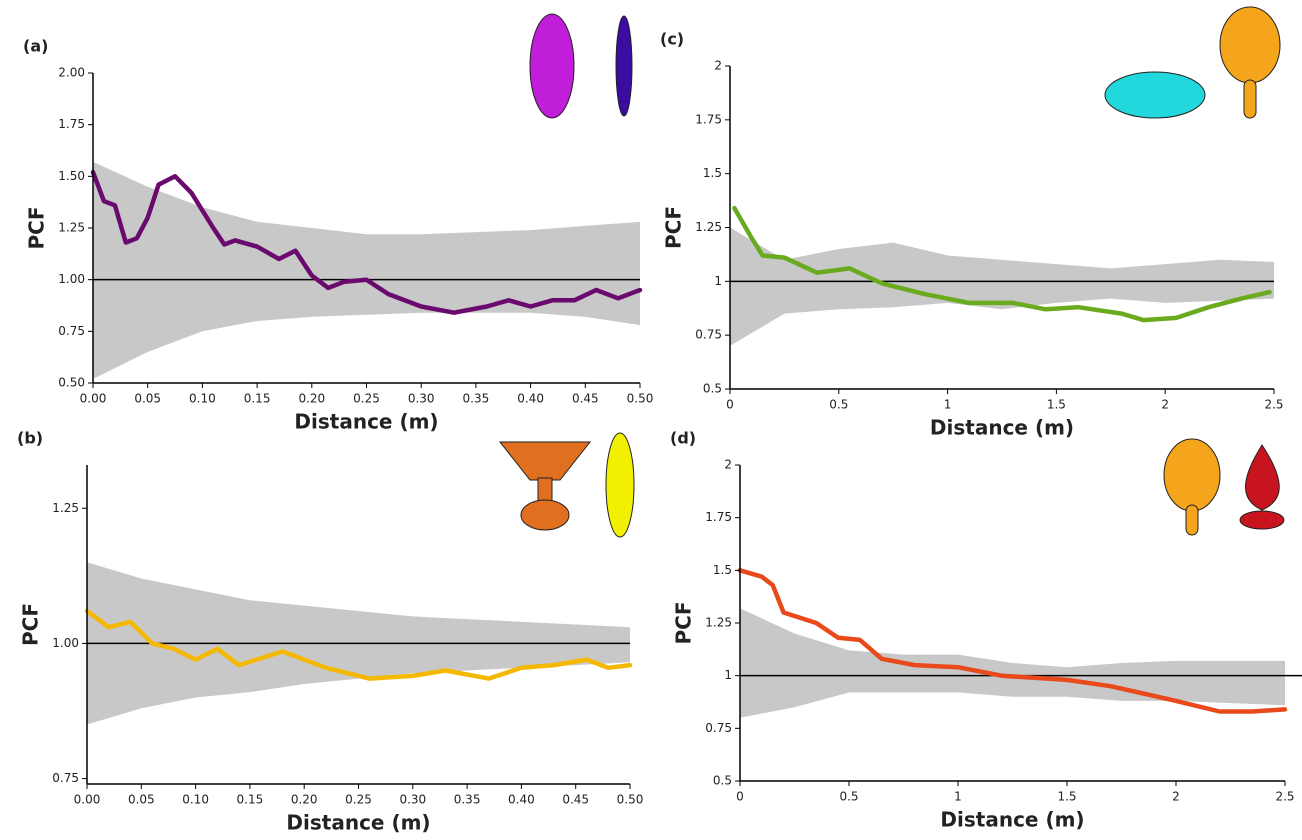 Image resolution: width=1302 pixels, height=840 pixels. What do you see at coordinates (30, 438) in the screenshot?
I see `panel-label: (b)` at bounding box center [30, 438].